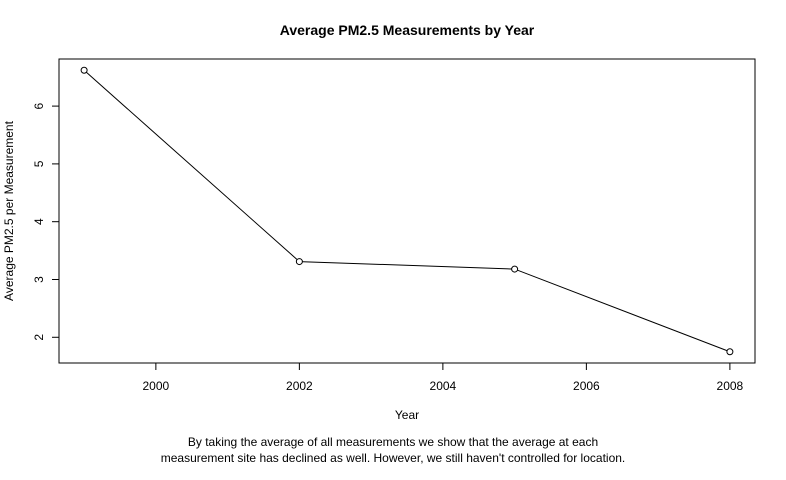  What do you see at coordinates (9, 210) in the screenshot?
I see `y-axis-label: Average PM2.5 per Measurement` at bounding box center [9, 210].